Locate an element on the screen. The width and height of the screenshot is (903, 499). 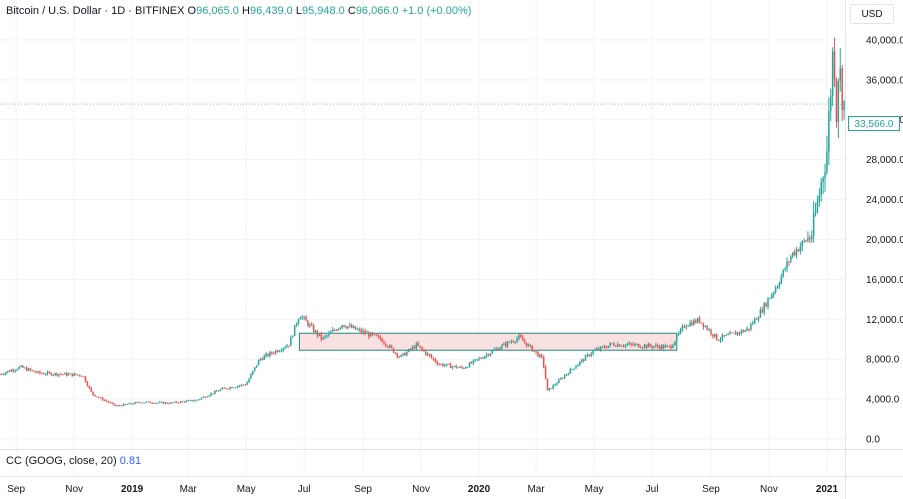
close-label: C is located at coordinates (351, 11).